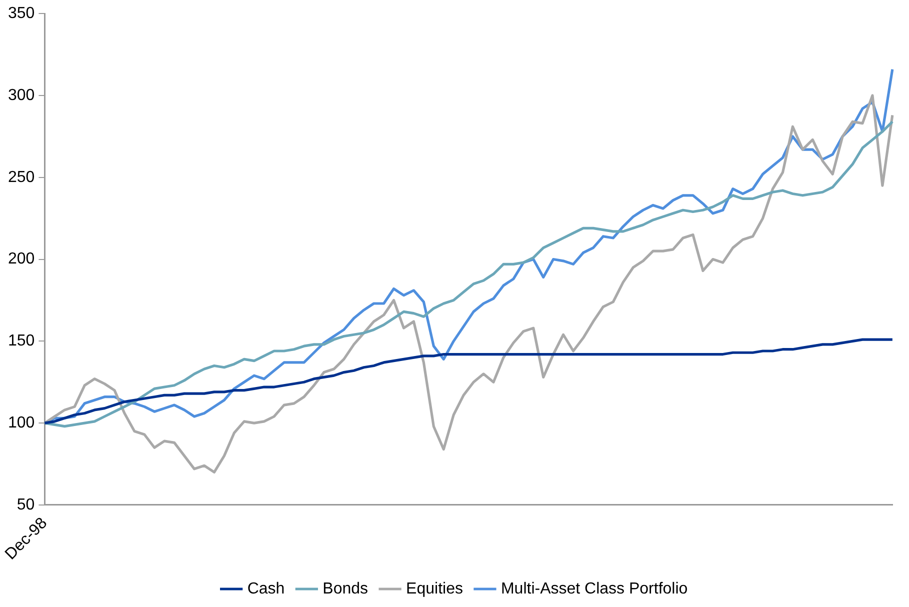  What do you see at coordinates (21, 95) in the screenshot?
I see `y-tick-label: 300` at bounding box center [21, 95].